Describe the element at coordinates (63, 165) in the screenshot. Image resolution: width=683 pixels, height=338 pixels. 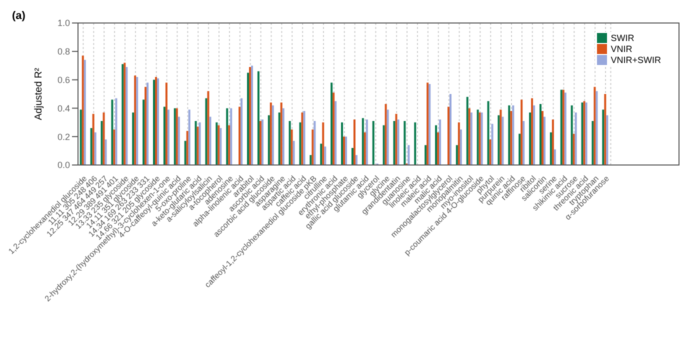
I see `y-tick-label: 0.0` at that location.